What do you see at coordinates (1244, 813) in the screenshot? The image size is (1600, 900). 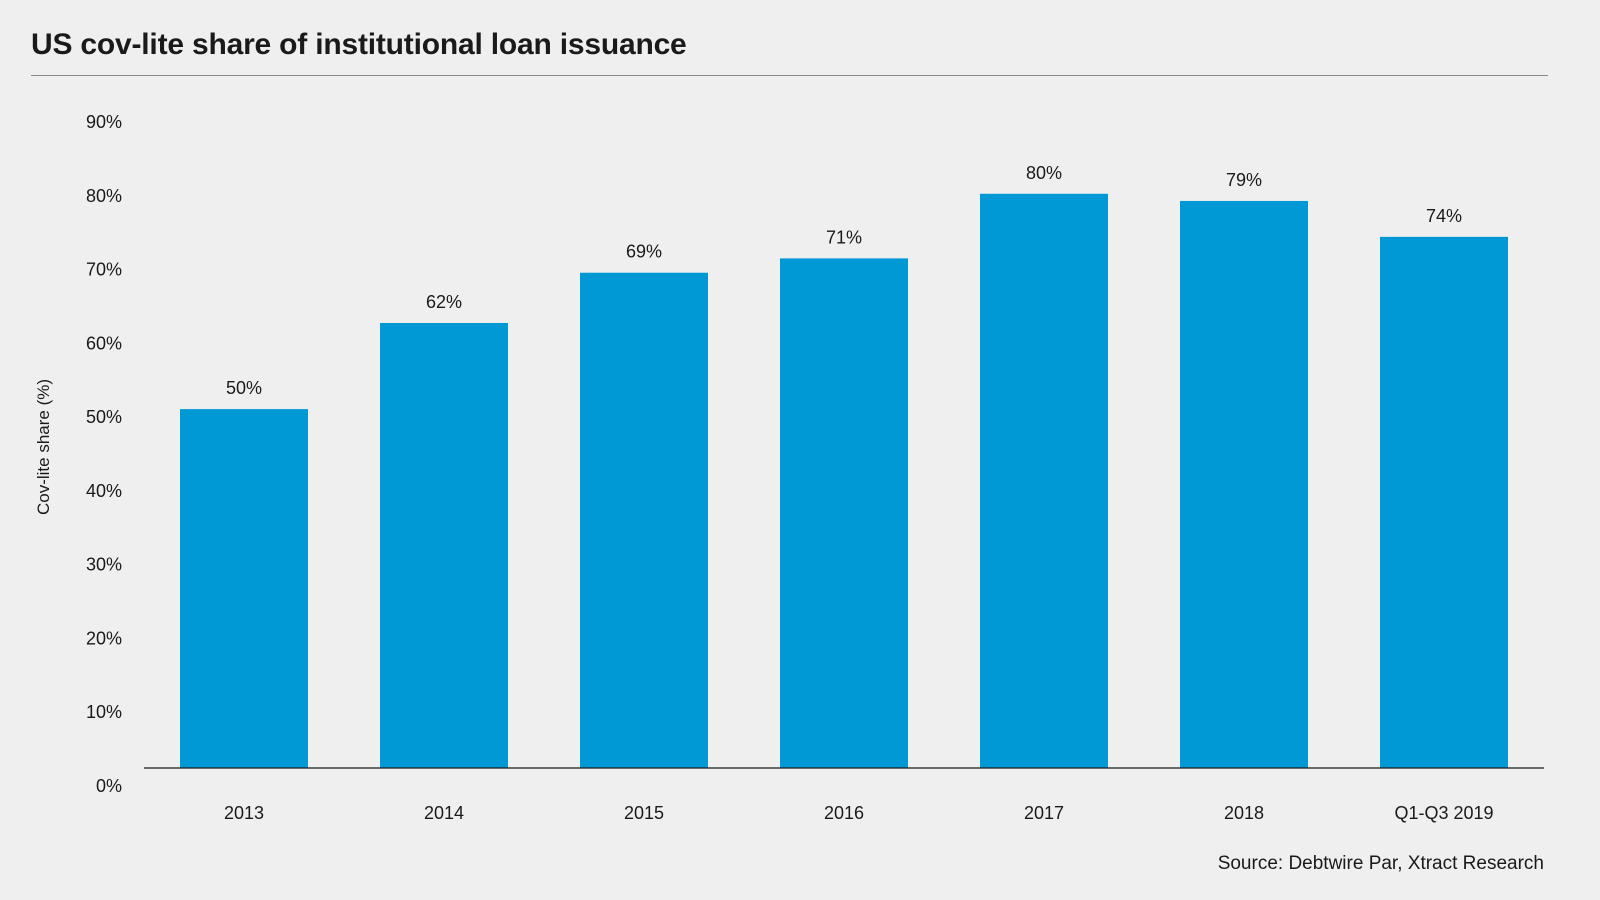 I see `x-tick-label: 2018` at bounding box center [1244, 813].